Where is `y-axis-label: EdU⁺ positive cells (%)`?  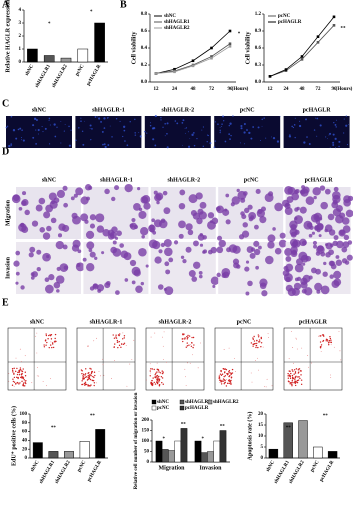 y-axis-label: EdU⁺ positive cells (%) is located at coordinates (13, 436).